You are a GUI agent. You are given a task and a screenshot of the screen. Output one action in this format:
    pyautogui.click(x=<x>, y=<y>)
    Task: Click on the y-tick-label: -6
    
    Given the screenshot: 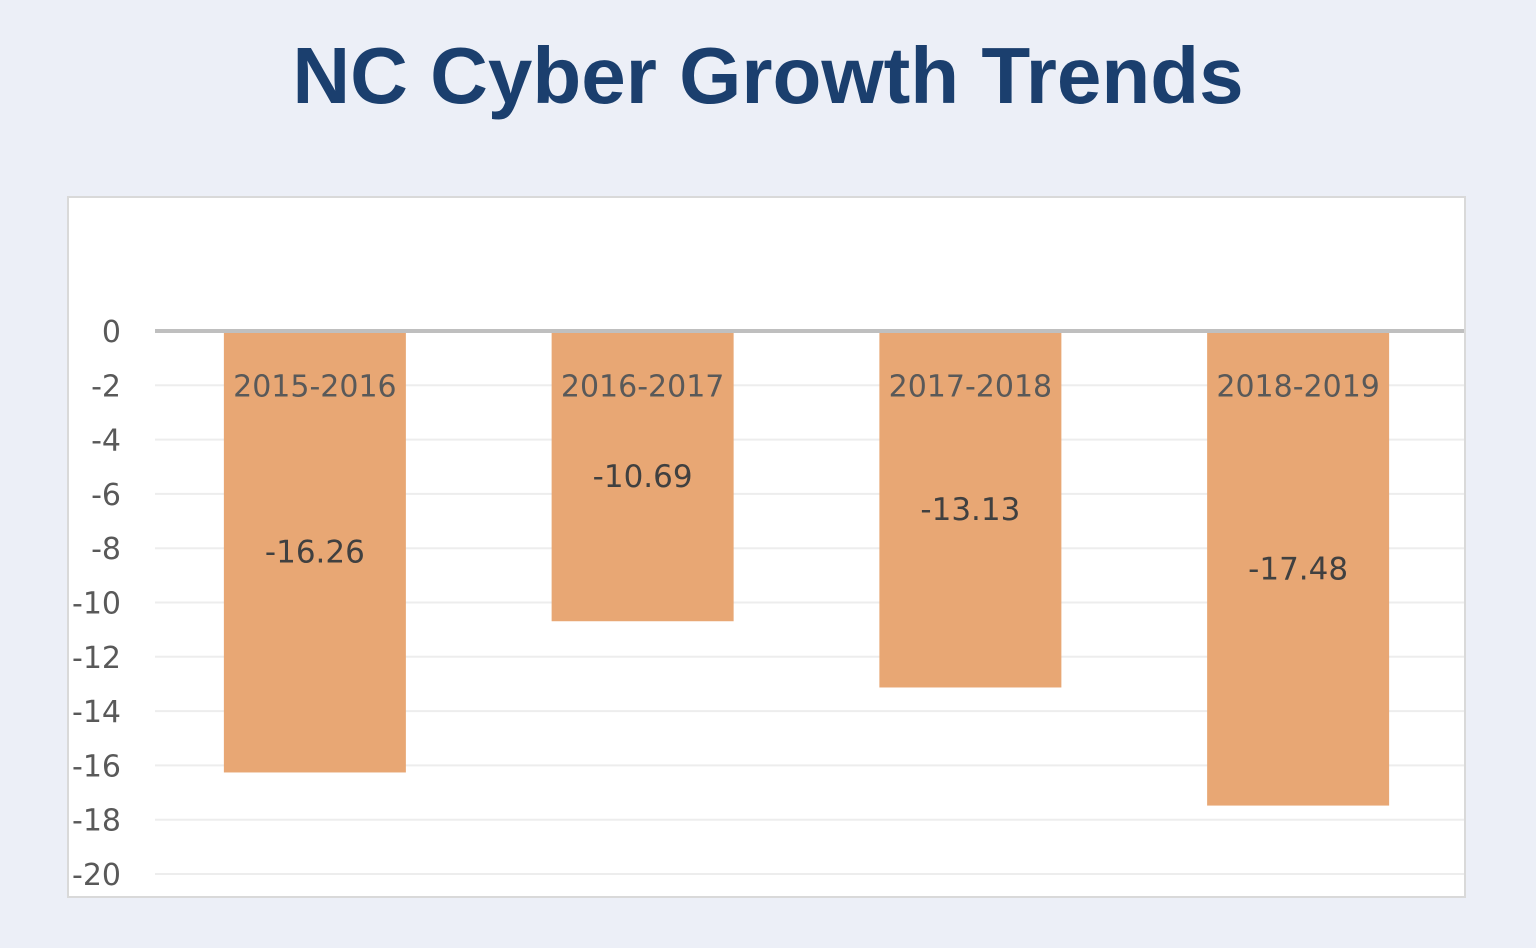 What is the action you would take?
    pyautogui.click(x=106, y=495)
    